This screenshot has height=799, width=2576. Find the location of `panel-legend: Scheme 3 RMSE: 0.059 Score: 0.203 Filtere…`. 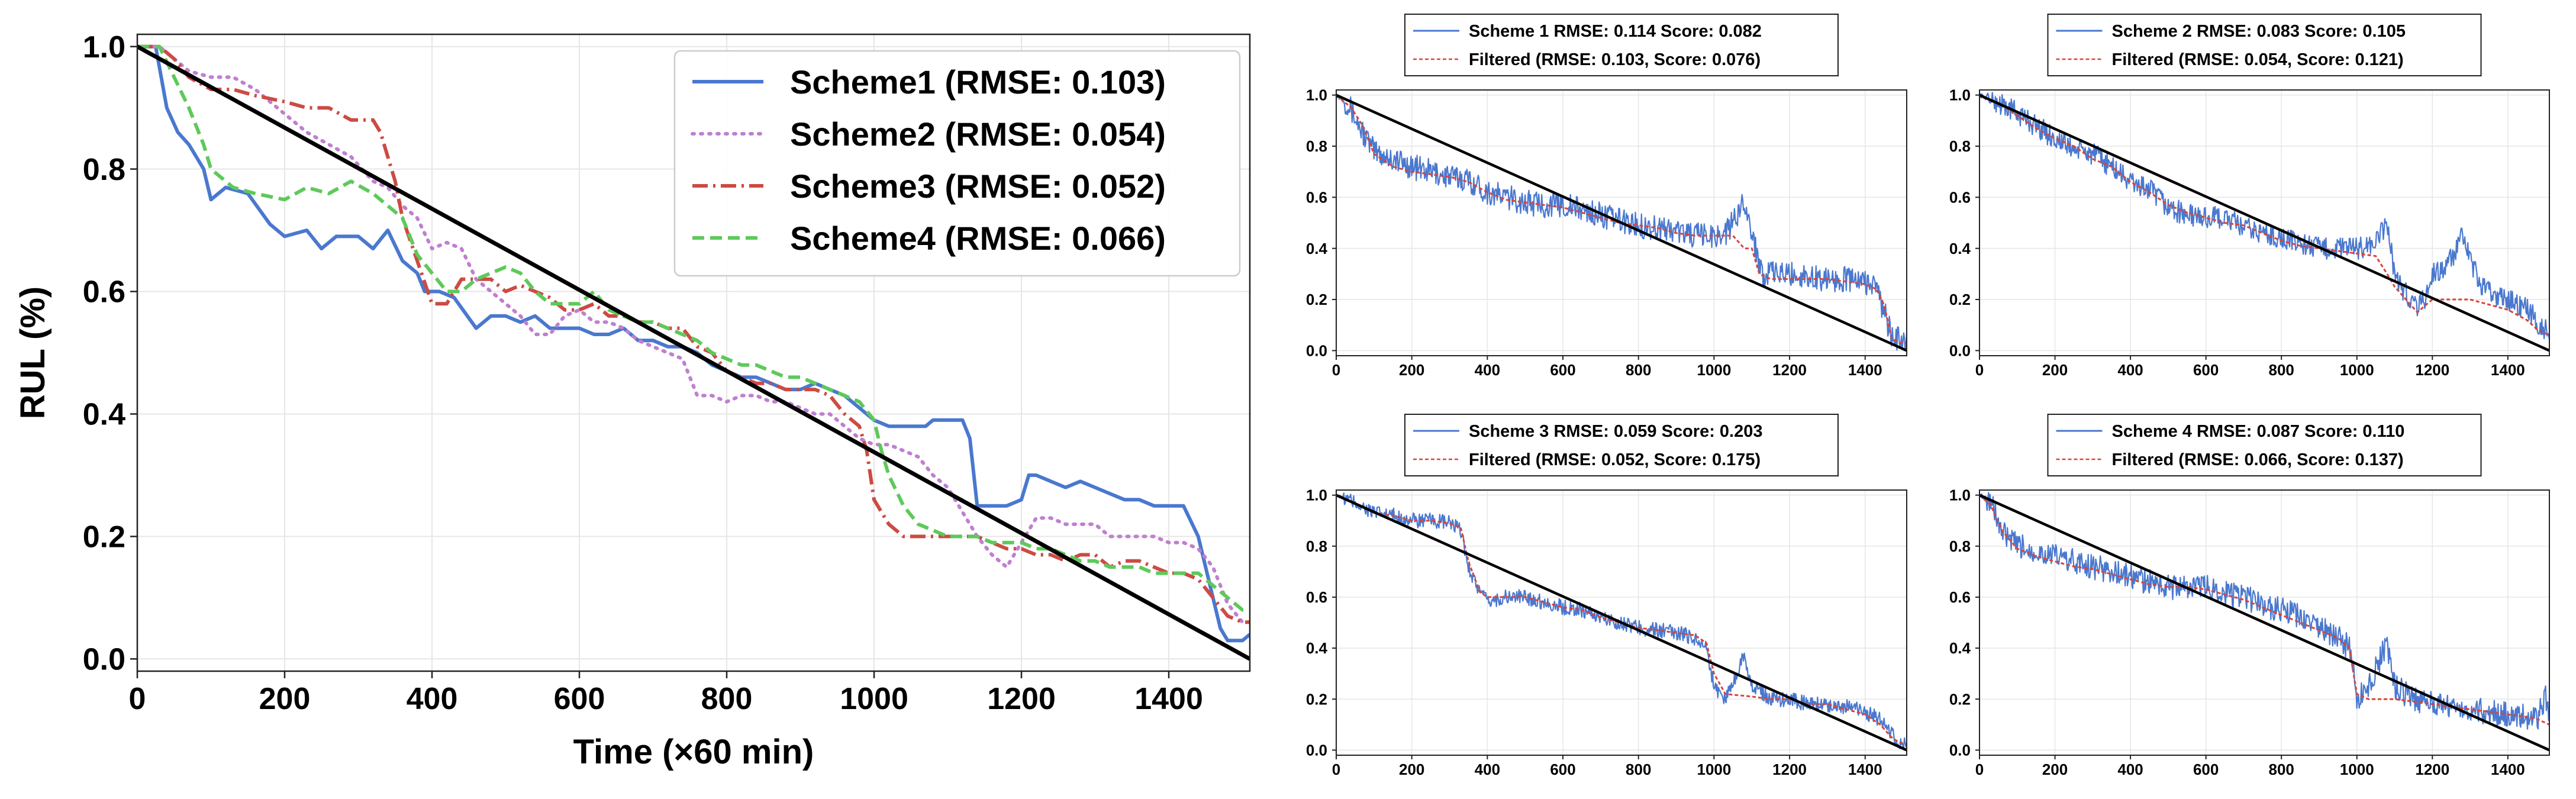

panel-legend: Scheme 3 RMSE: 0.059 Score: 0.203 Filtere… is located at coordinates (1621, 445).